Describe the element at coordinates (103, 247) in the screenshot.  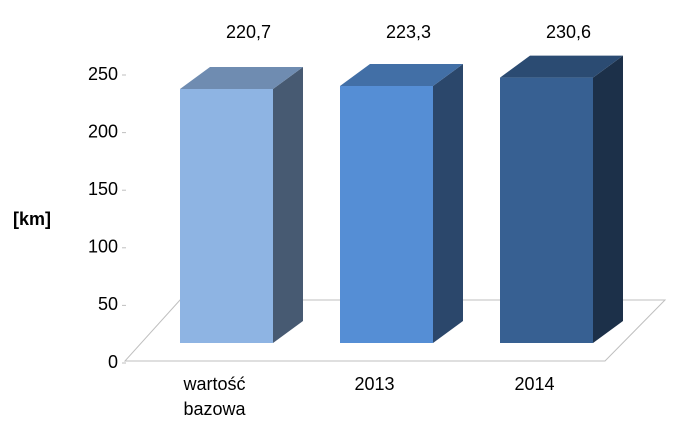
I see `y-tick-label: 100` at that location.